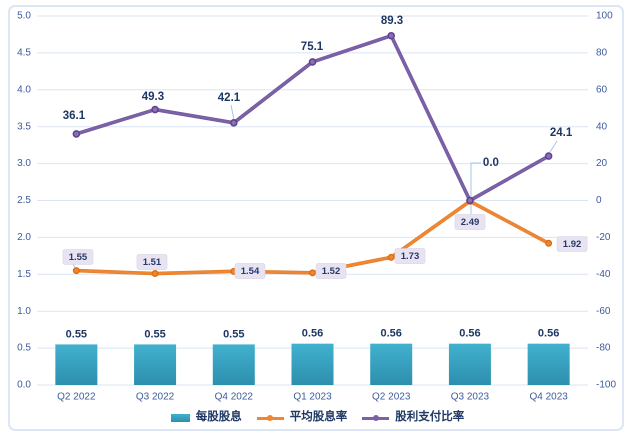 Image resolution: width=635 pixels, height=444 pixels. I want to click on left-axis-tick-label: 0.0, so click(24, 385).